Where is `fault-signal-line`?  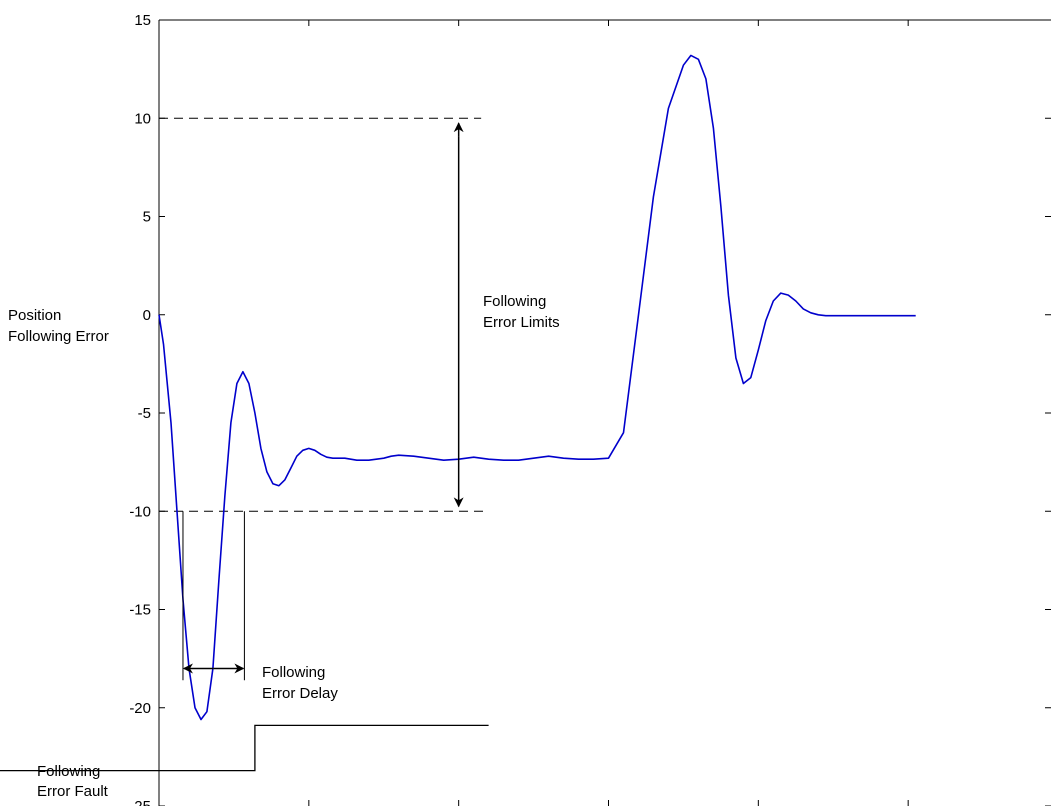 fault-signal-line is located at coordinates (244, 748).